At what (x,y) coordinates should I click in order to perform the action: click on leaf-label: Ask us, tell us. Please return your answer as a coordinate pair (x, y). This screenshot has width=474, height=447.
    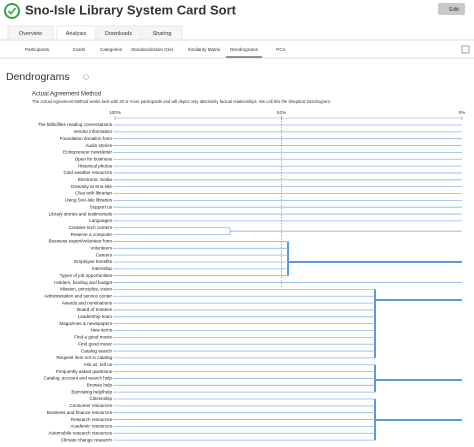
    Looking at the image, I should click on (98, 364).